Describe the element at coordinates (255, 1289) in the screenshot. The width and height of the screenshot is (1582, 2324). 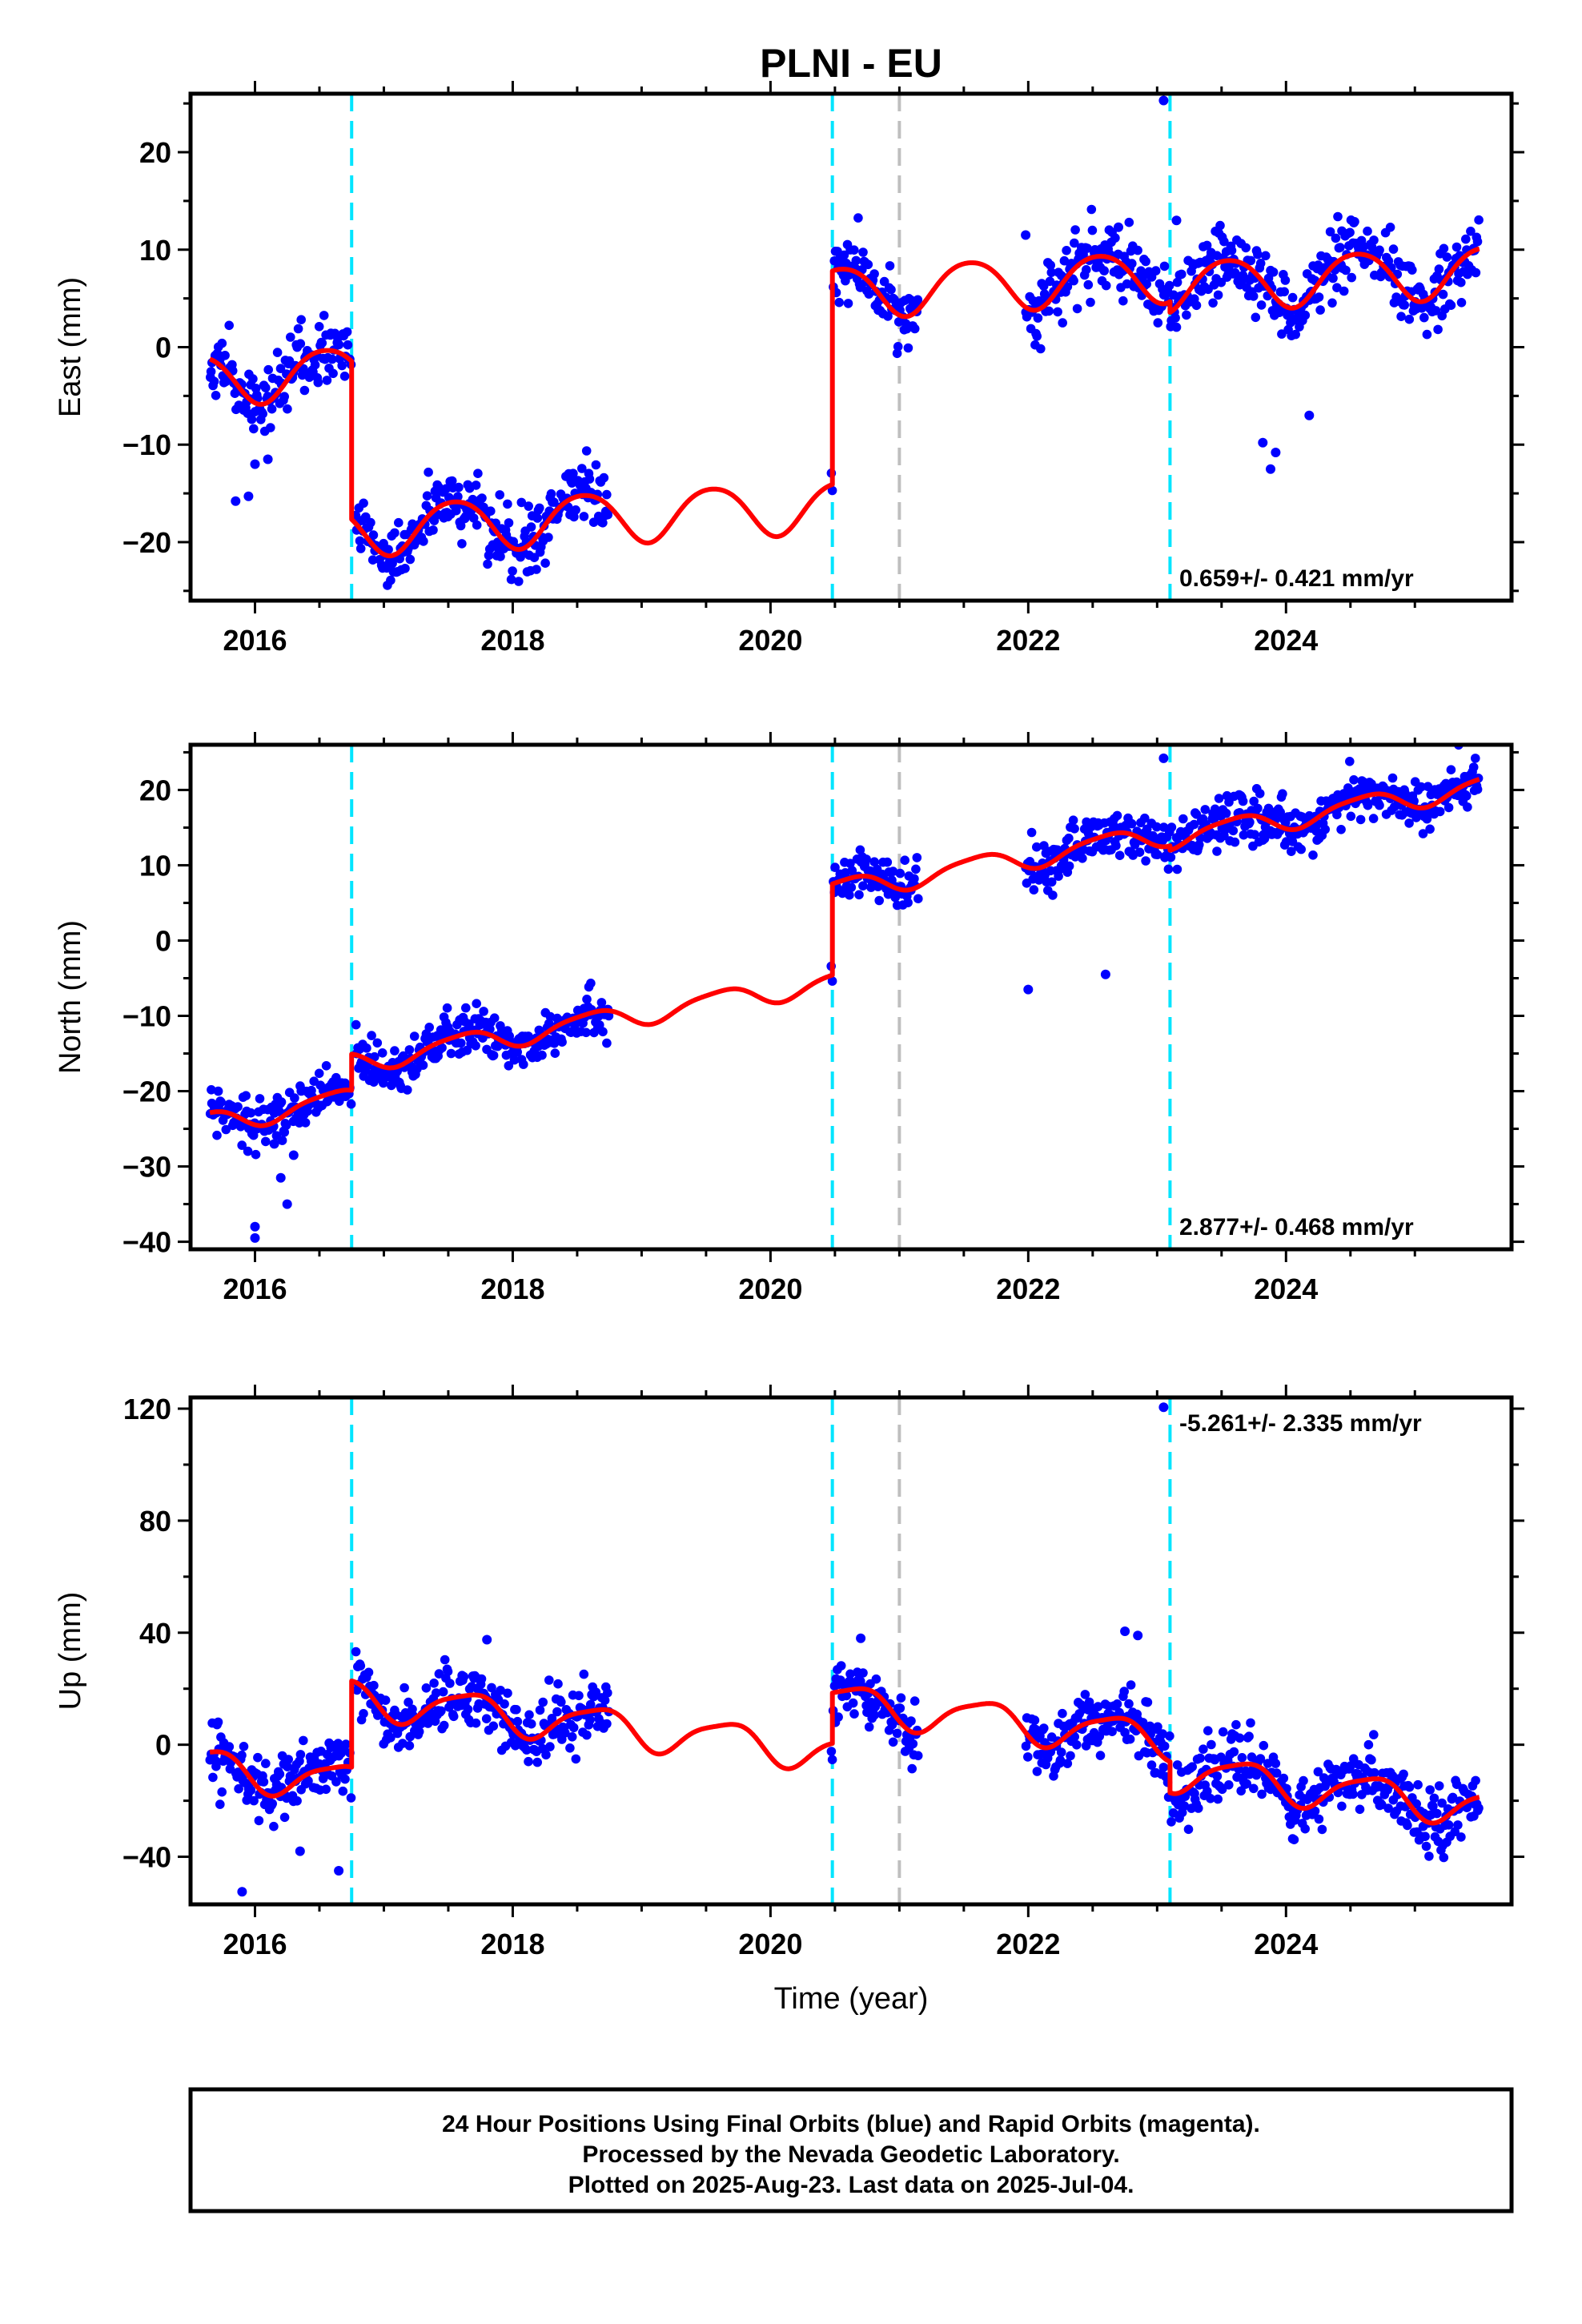
I see `x-tick-label: 2016` at that location.